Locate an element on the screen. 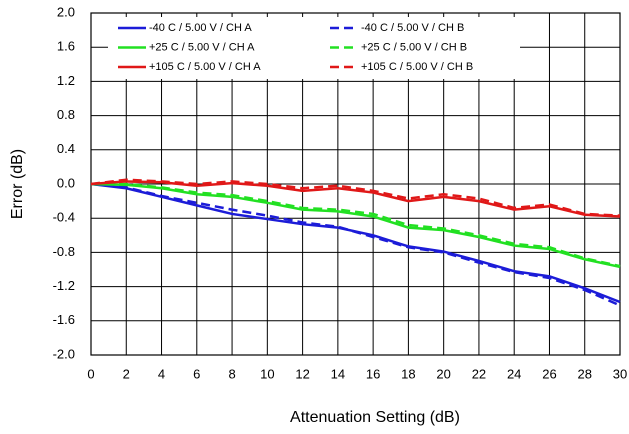  y-axis-label: Error (dB) is located at coordinates (17, 184).